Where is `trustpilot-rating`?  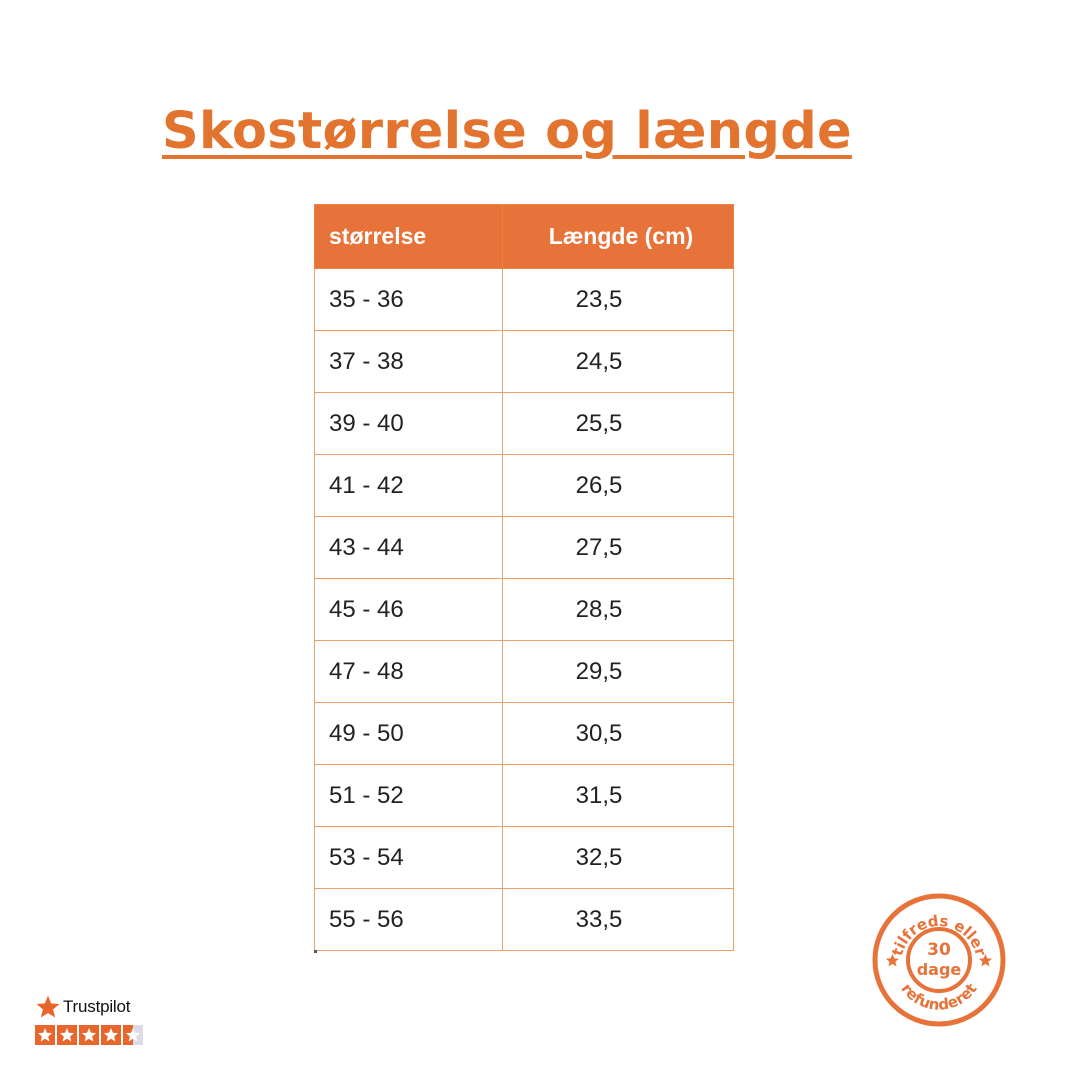
trustpilot-rating is located at coordinates (95, 1035).